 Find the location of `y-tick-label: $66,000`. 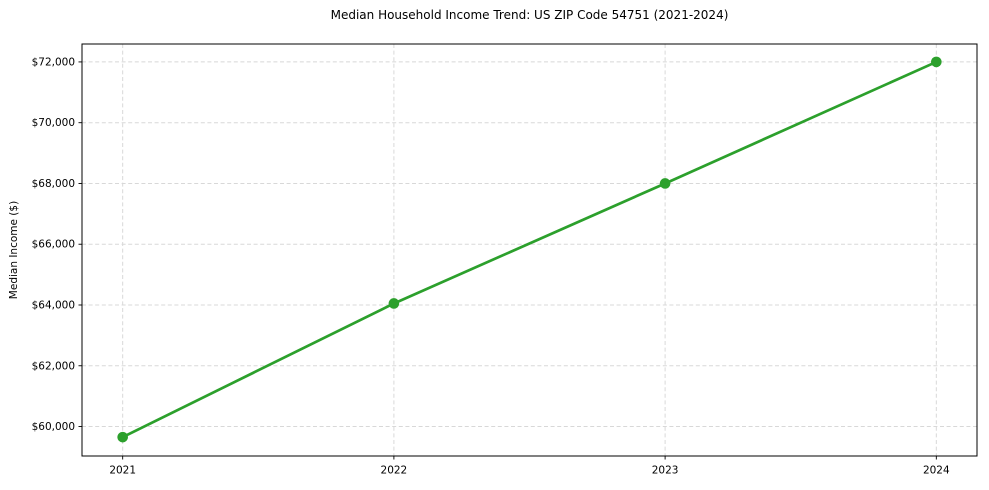

y-tick-label: $66,000 is located at coordinates (53, 245).